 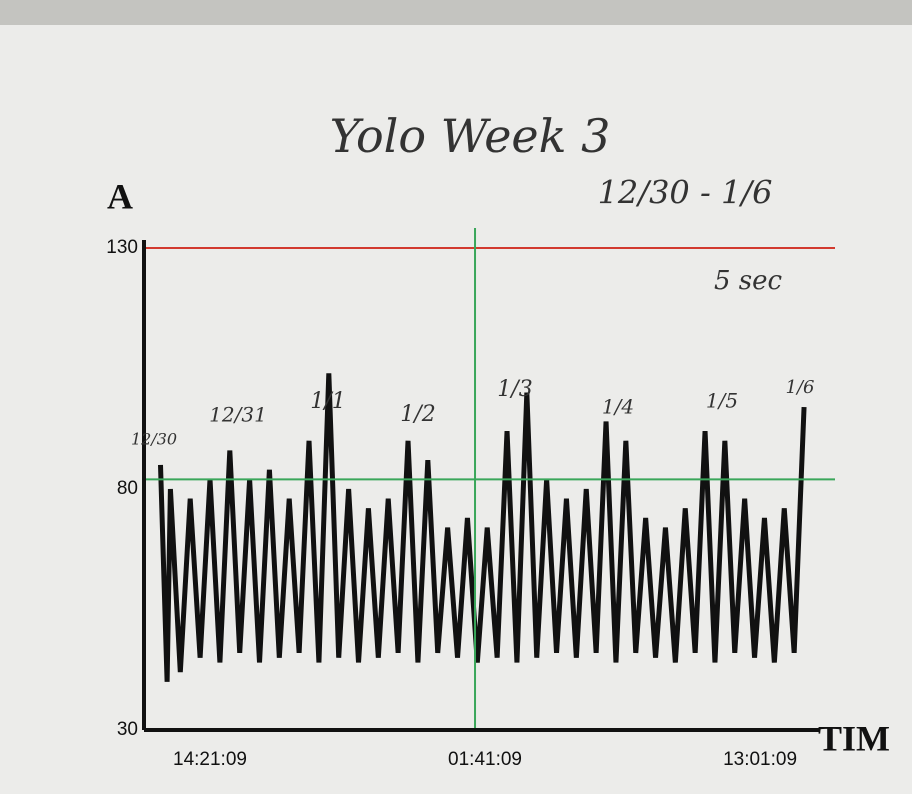 I want to click on x-axis-label: TIM, so click(x=854, y=738).